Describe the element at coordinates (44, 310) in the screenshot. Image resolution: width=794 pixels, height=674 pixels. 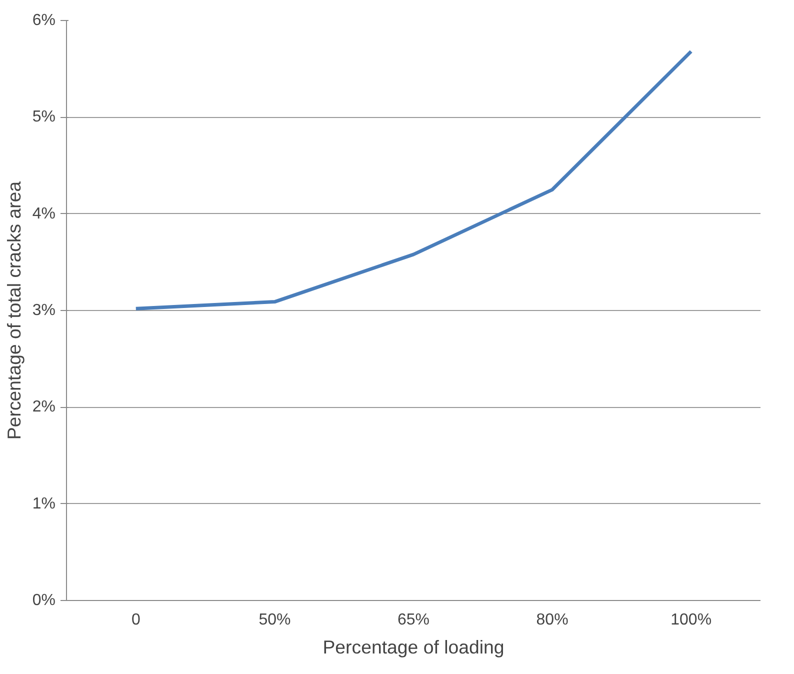
I see `y-tick-label: 3%` at that location.